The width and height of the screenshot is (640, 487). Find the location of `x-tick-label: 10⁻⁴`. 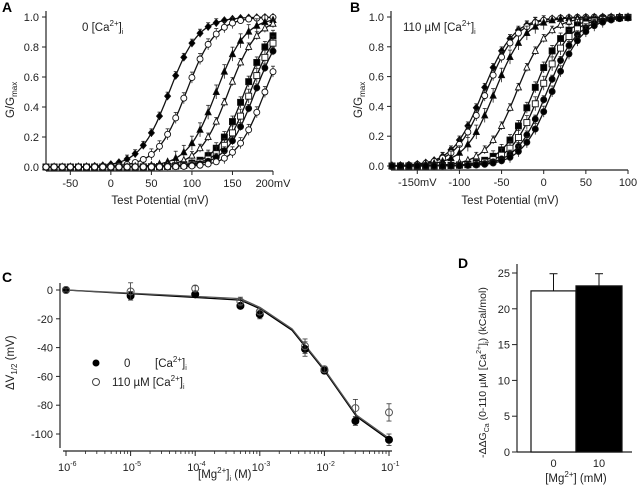

x-tick-label: 10⁻⁴ is located at coordinates (196, 467).